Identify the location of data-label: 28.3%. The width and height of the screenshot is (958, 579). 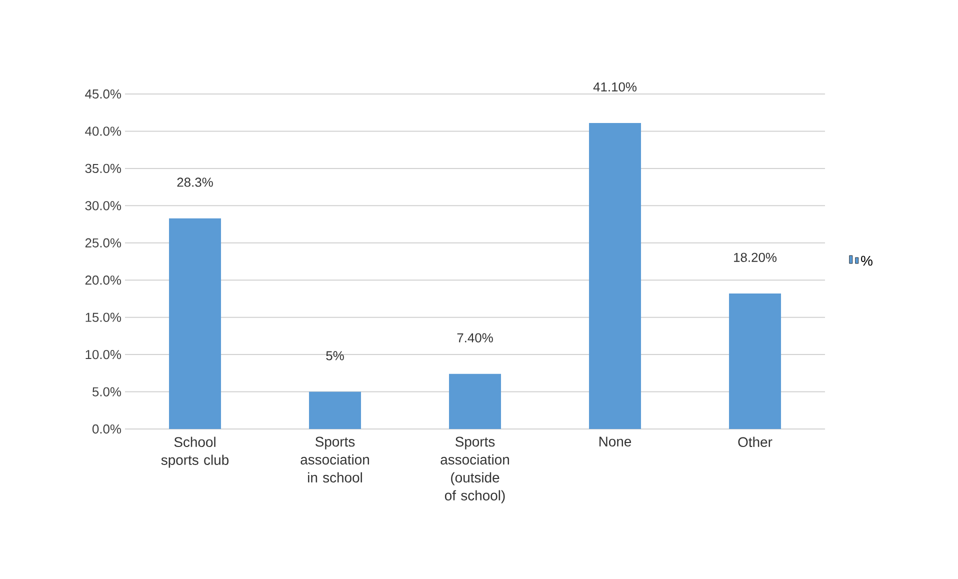
(195, 182).